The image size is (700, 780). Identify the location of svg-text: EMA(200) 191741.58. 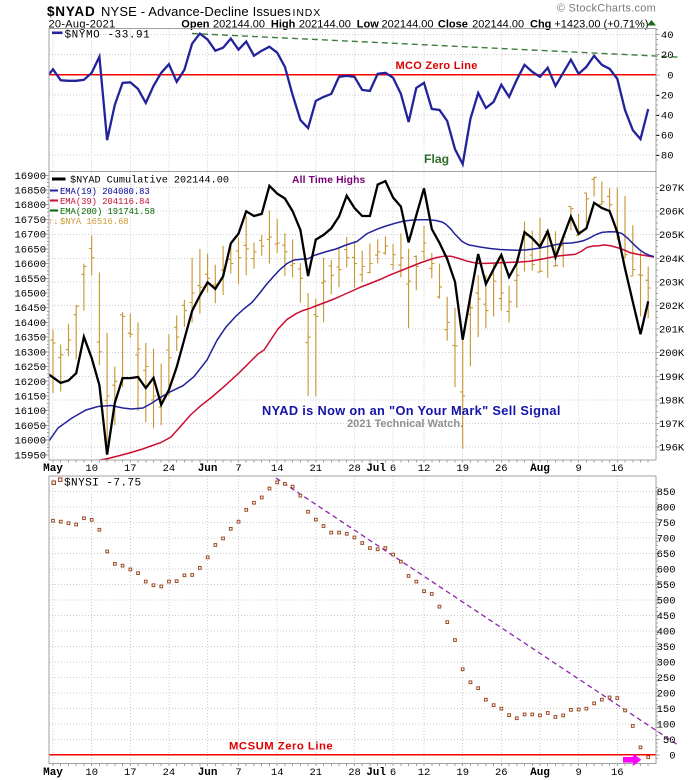
(107, 212).